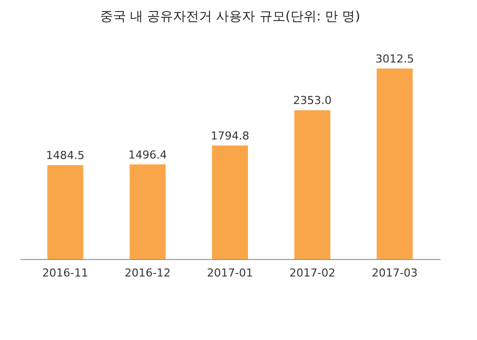 The image size is (477, 340). Describe the element at coordinates (312, 273) in the screenshot. I see `x-tick-label: 2017-02` at that location.